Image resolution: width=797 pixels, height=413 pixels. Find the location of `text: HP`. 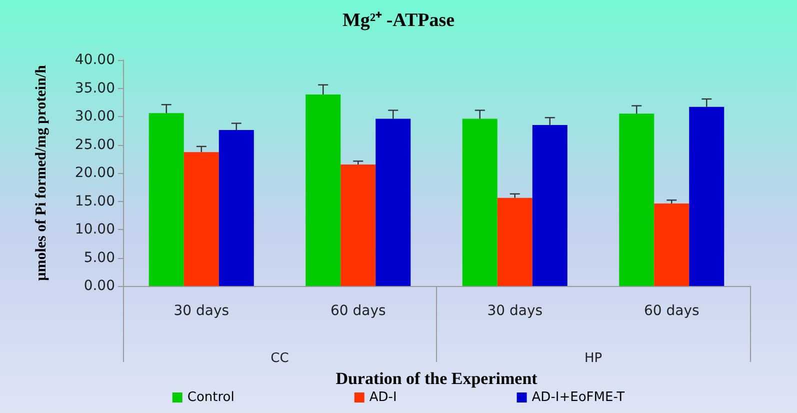

text: HP is located at coordinates (593, 358).